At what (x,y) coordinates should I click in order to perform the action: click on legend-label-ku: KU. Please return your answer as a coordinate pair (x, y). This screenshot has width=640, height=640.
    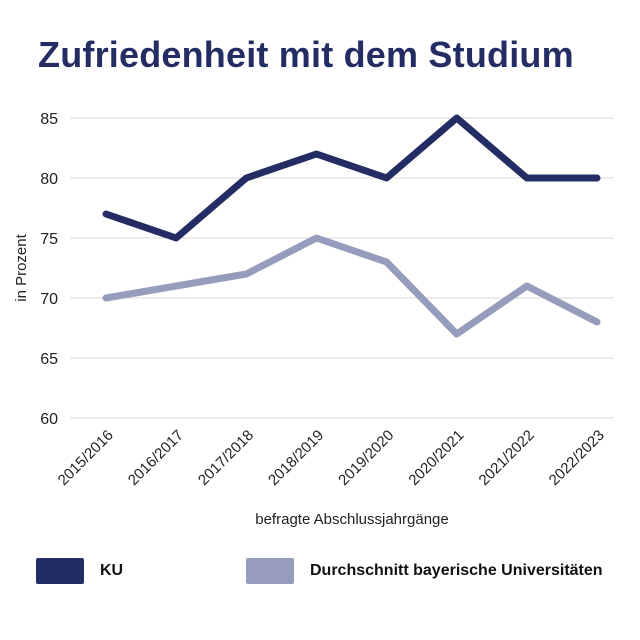
    Looking at the image, I should click on (112, 570).